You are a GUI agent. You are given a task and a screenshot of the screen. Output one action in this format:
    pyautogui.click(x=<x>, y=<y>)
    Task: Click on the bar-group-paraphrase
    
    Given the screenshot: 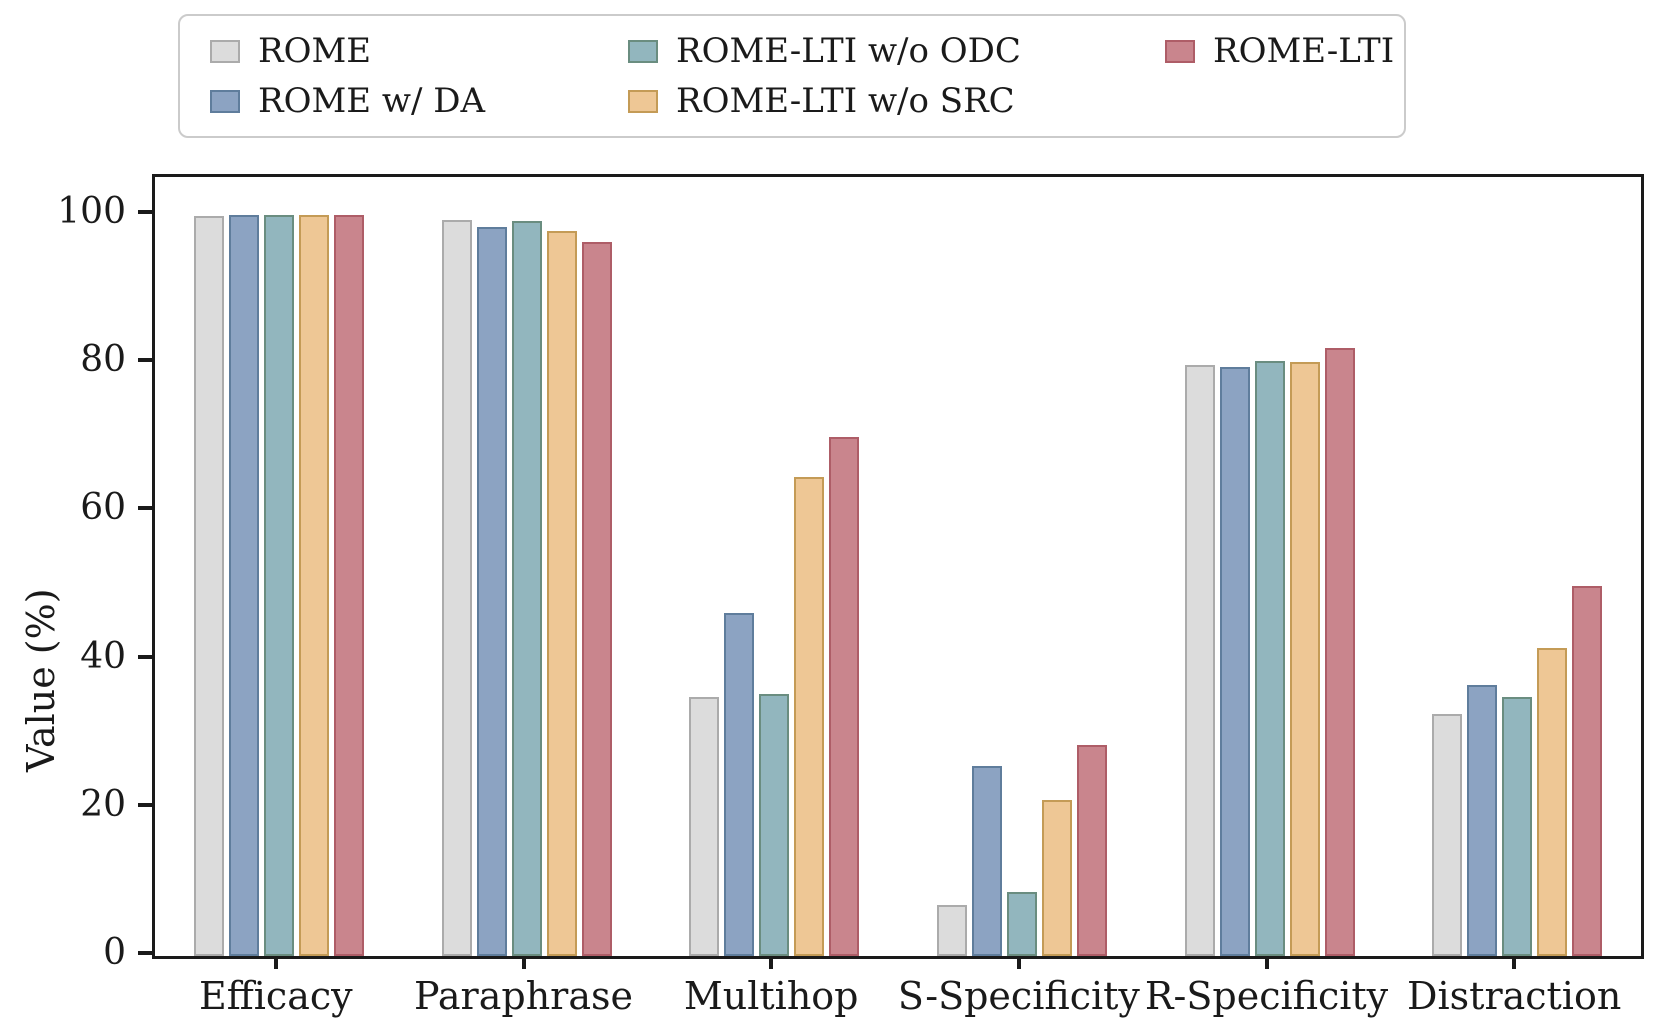 What is the action you would take?
    pyautogui.click(x=527, y=566)
    